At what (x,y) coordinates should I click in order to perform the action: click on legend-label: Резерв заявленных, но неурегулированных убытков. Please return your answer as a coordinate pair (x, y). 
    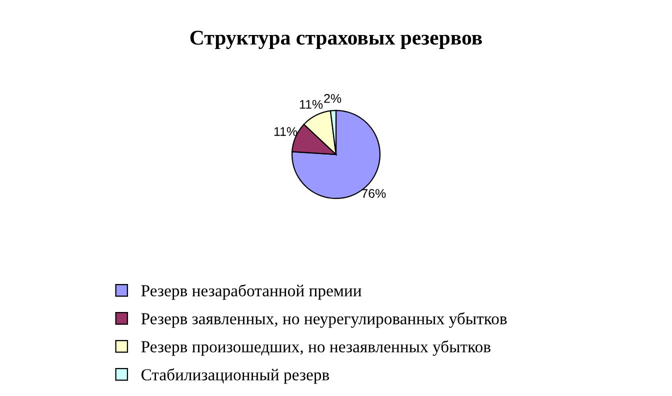
    Looking at the image, I should click on (324, 320).